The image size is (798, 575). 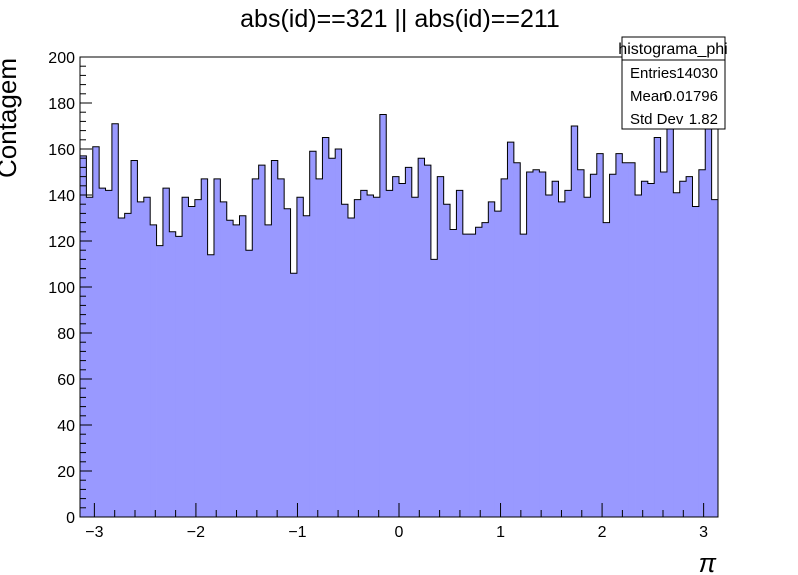 I want to click on x-tick-label: −2, so click(x=196, y=532).